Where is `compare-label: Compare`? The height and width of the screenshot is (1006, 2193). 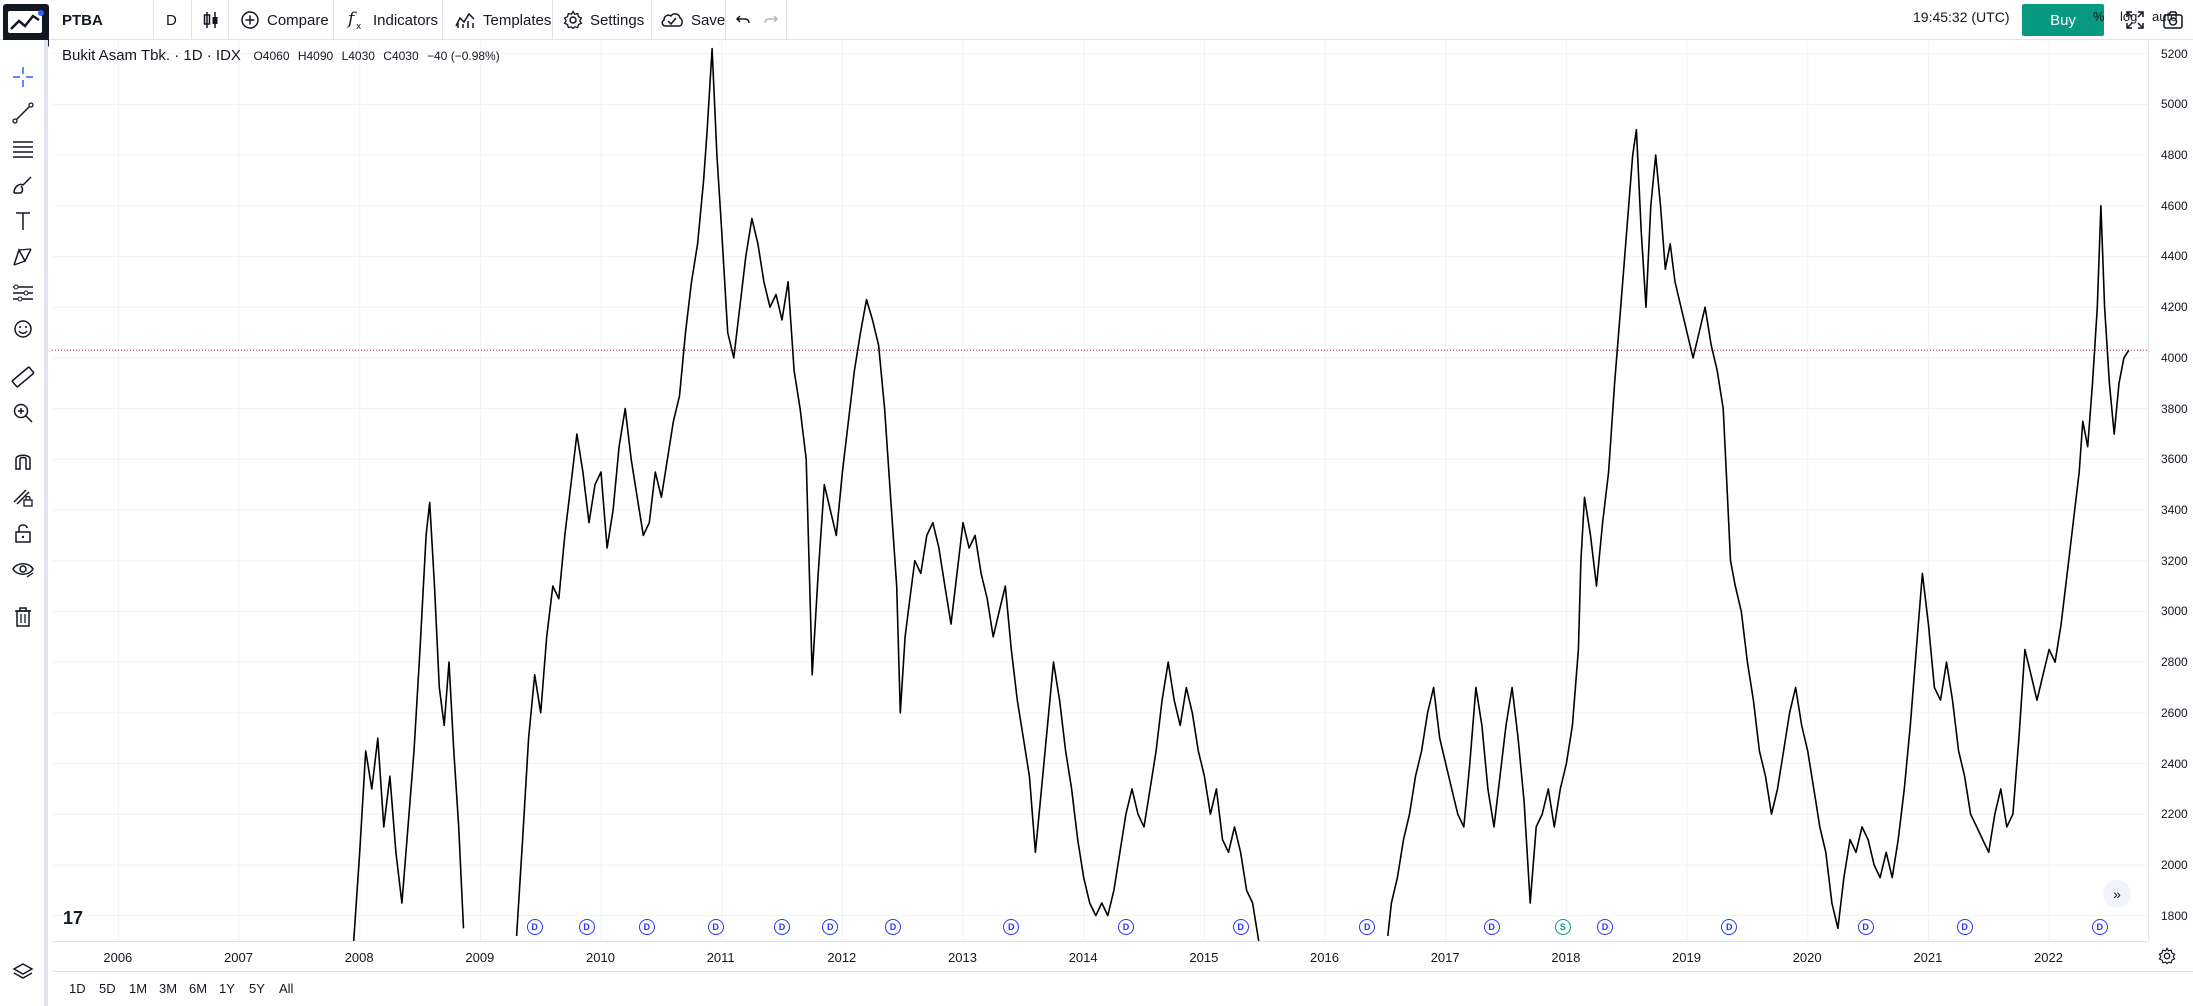
compare-label: Compare is located at coordinates (298, 20).